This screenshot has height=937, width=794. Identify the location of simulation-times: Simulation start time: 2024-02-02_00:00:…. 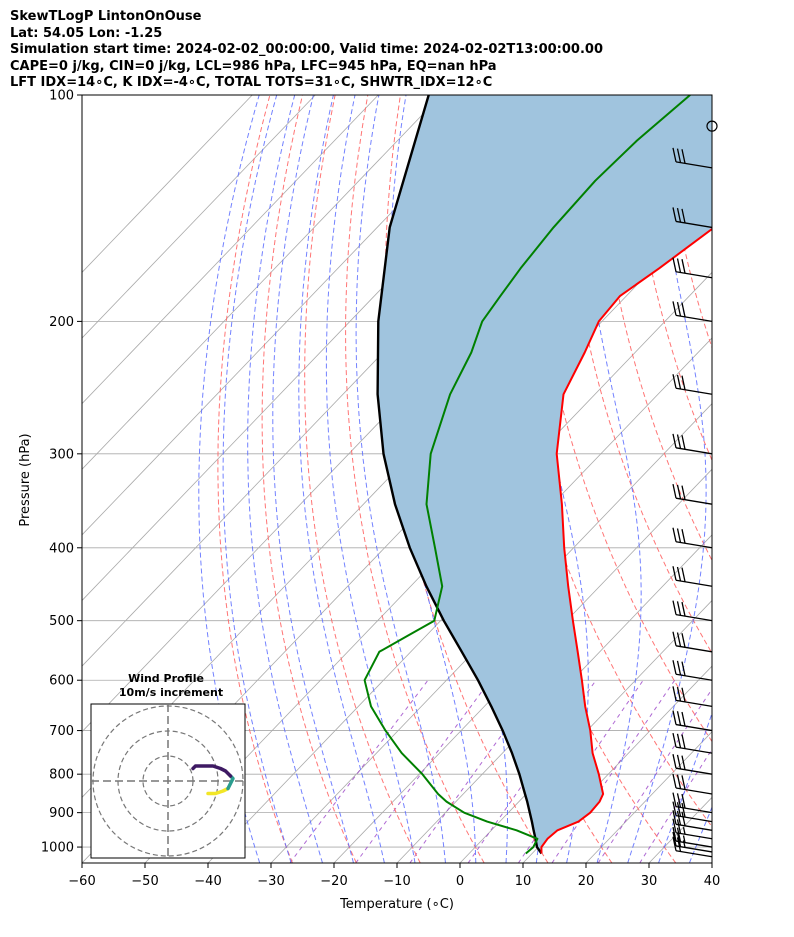
(306, 49).